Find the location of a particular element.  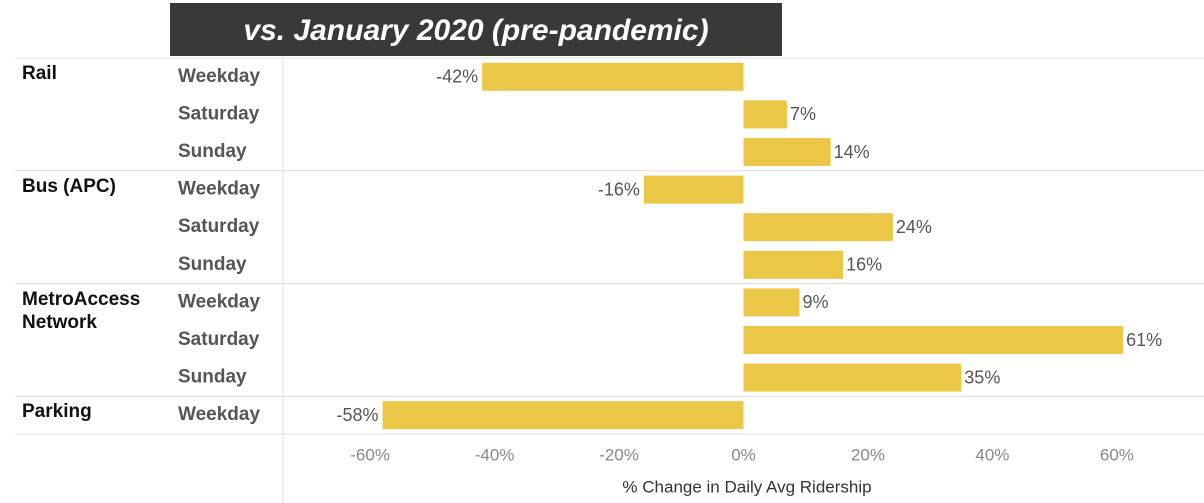

group-label: Bus (APC) is located at coordinates (69, 186).